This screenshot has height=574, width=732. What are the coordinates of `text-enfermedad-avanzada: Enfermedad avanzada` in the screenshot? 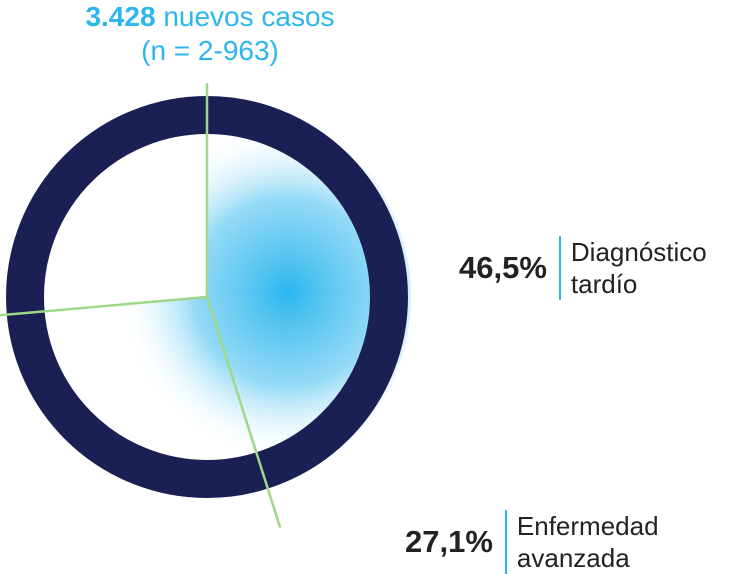 It's located at (587, 542).